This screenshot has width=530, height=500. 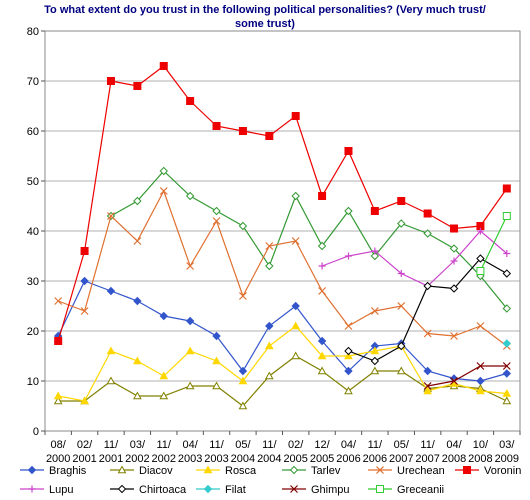 I want to click on legend-label: Voronin, so click(x=502, y=471).